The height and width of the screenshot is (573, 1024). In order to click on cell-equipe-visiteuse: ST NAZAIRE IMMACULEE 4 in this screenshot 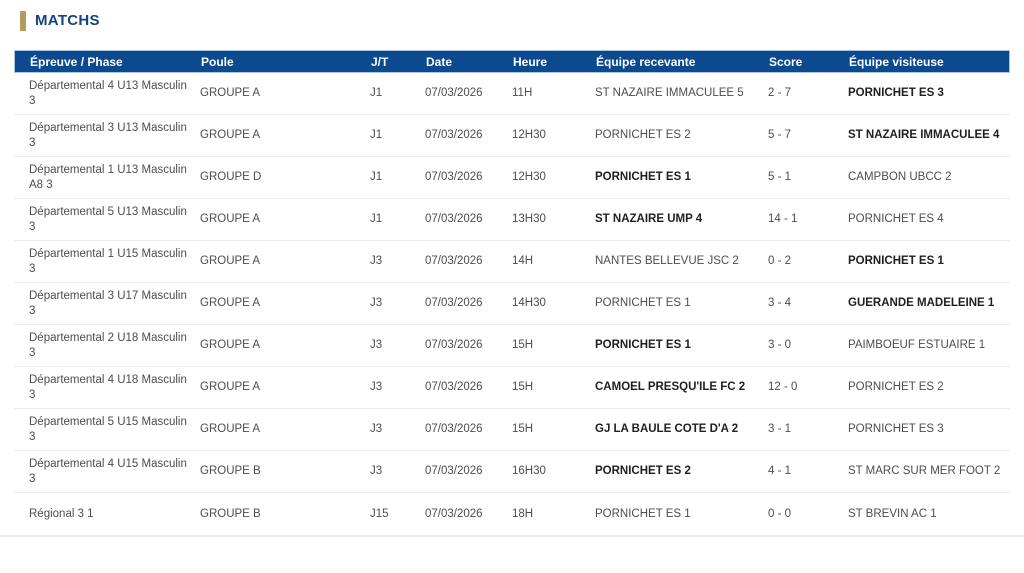, I will do `click(924, 135)`.